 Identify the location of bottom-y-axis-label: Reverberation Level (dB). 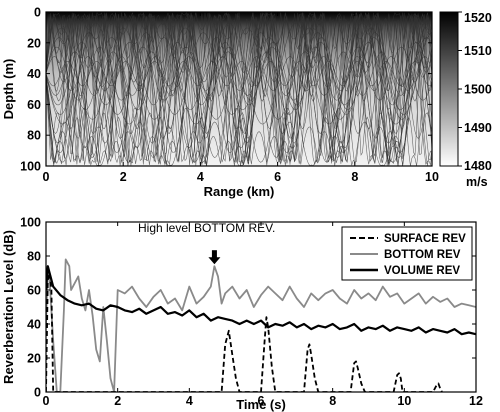
(8, 307).